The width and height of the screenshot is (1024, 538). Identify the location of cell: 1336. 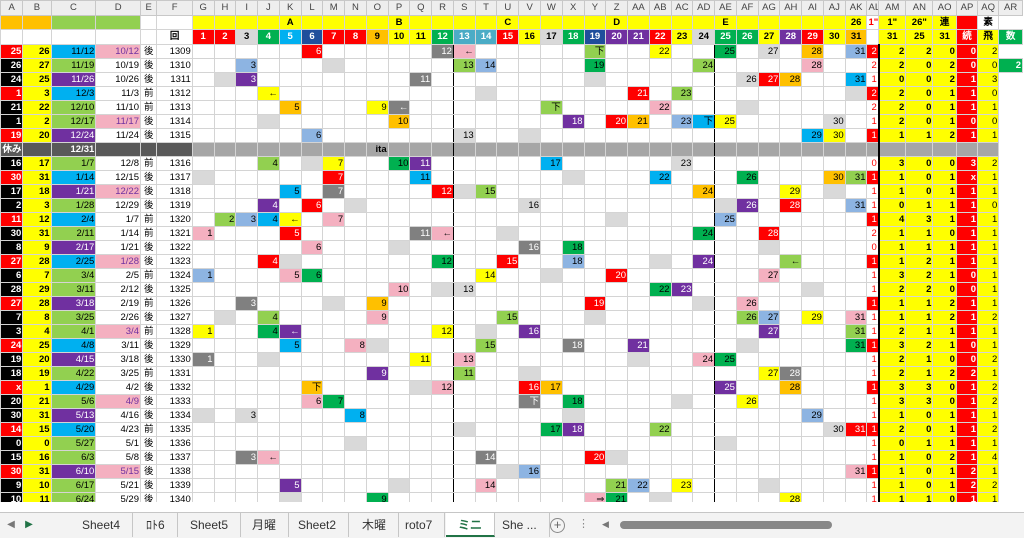
(174, 443).